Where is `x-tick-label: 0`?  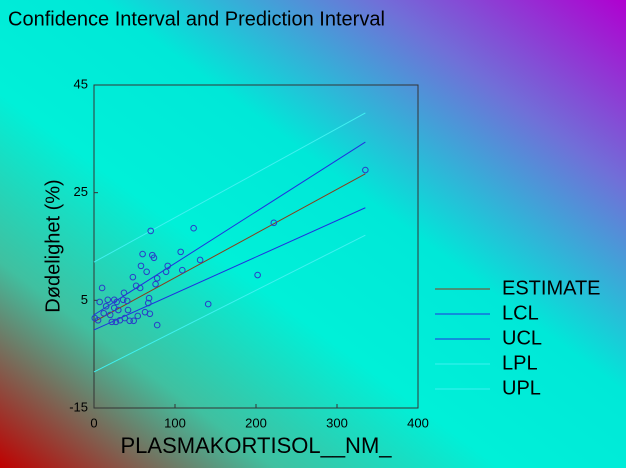
x-tick-label: 0 is located at coordinates (93, 422).